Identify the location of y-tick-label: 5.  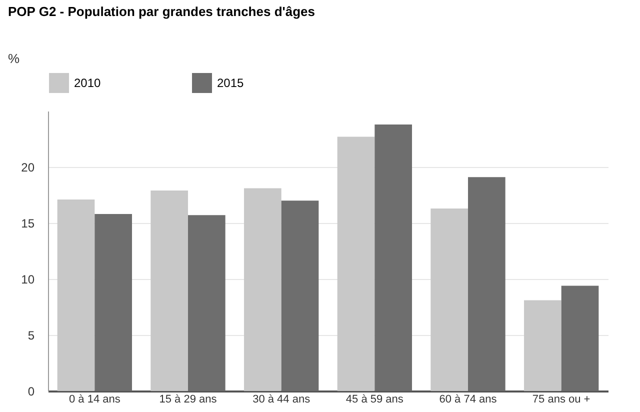
(31, 335).